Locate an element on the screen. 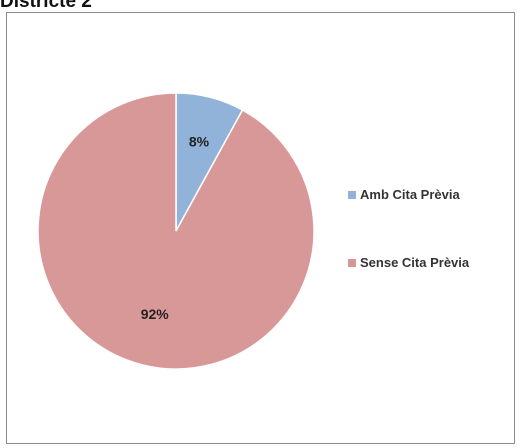  slice-label-1: 8% is located at coordinates (199, 141).